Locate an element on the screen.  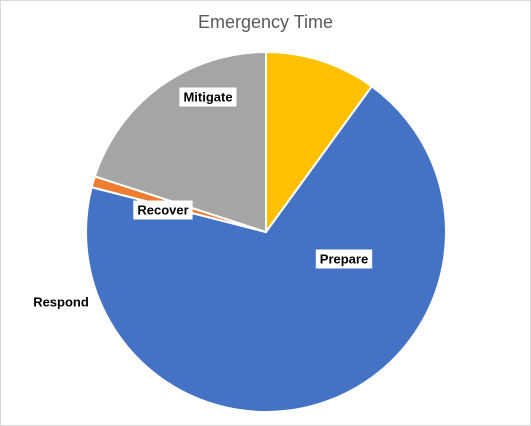
data-label-prepare: Prepare is located at coordinates (344, 259).